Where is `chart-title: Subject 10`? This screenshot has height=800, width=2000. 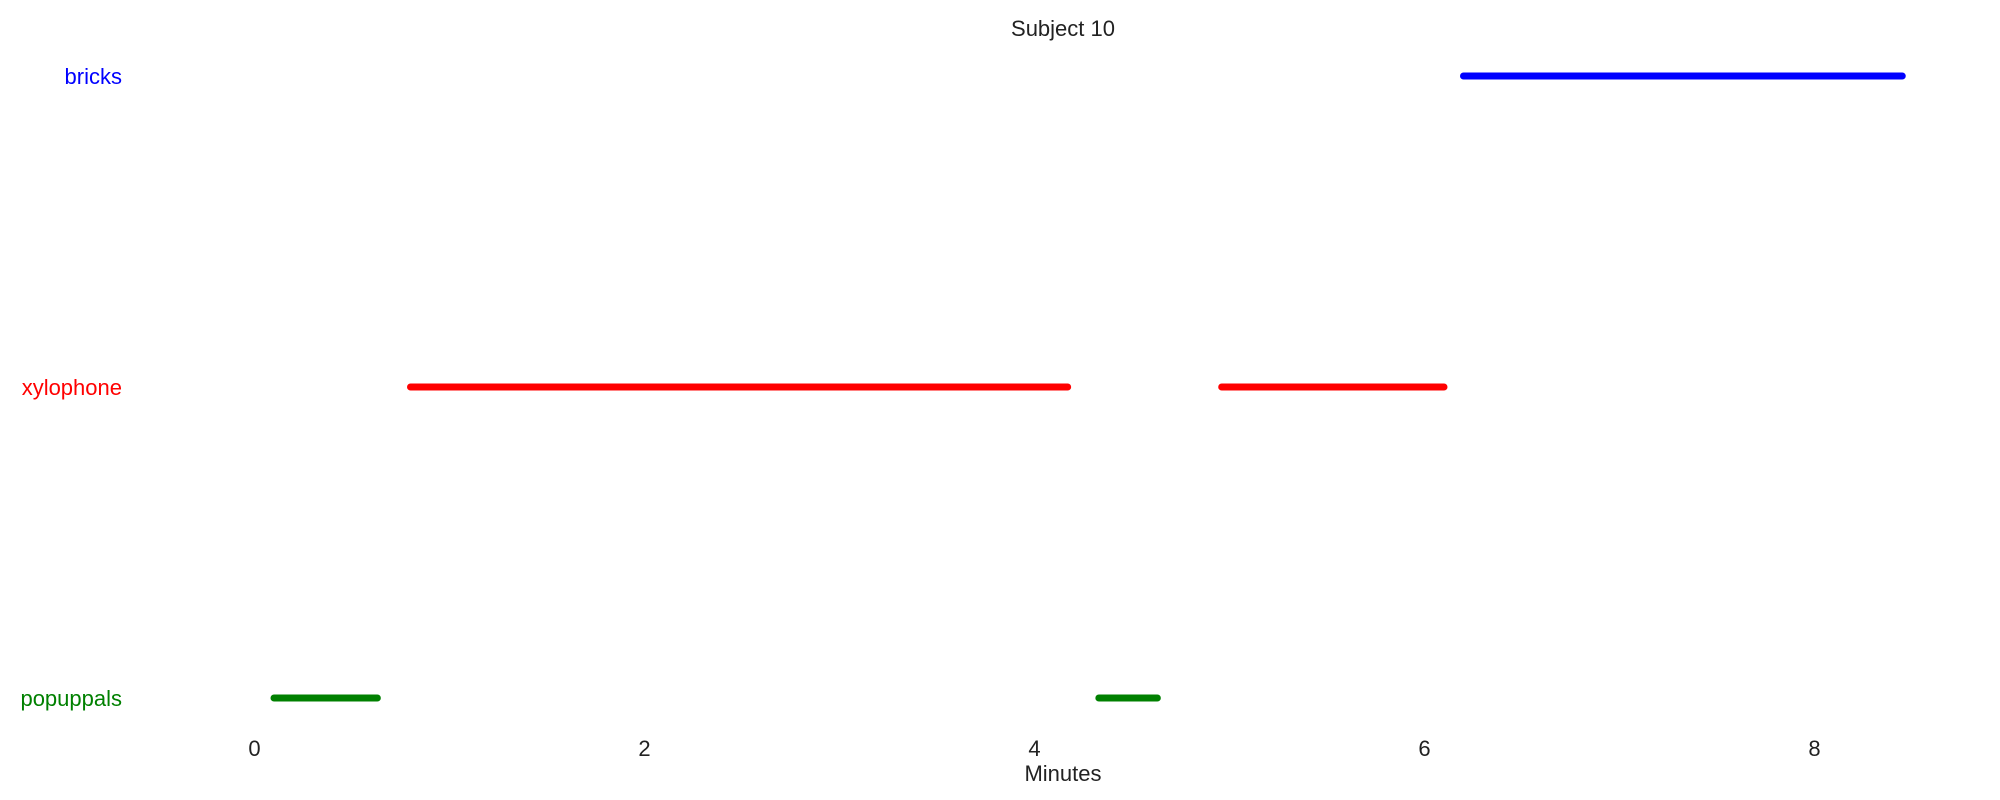
chart-title: Subject 10 is located at coordinates (1063, 28).